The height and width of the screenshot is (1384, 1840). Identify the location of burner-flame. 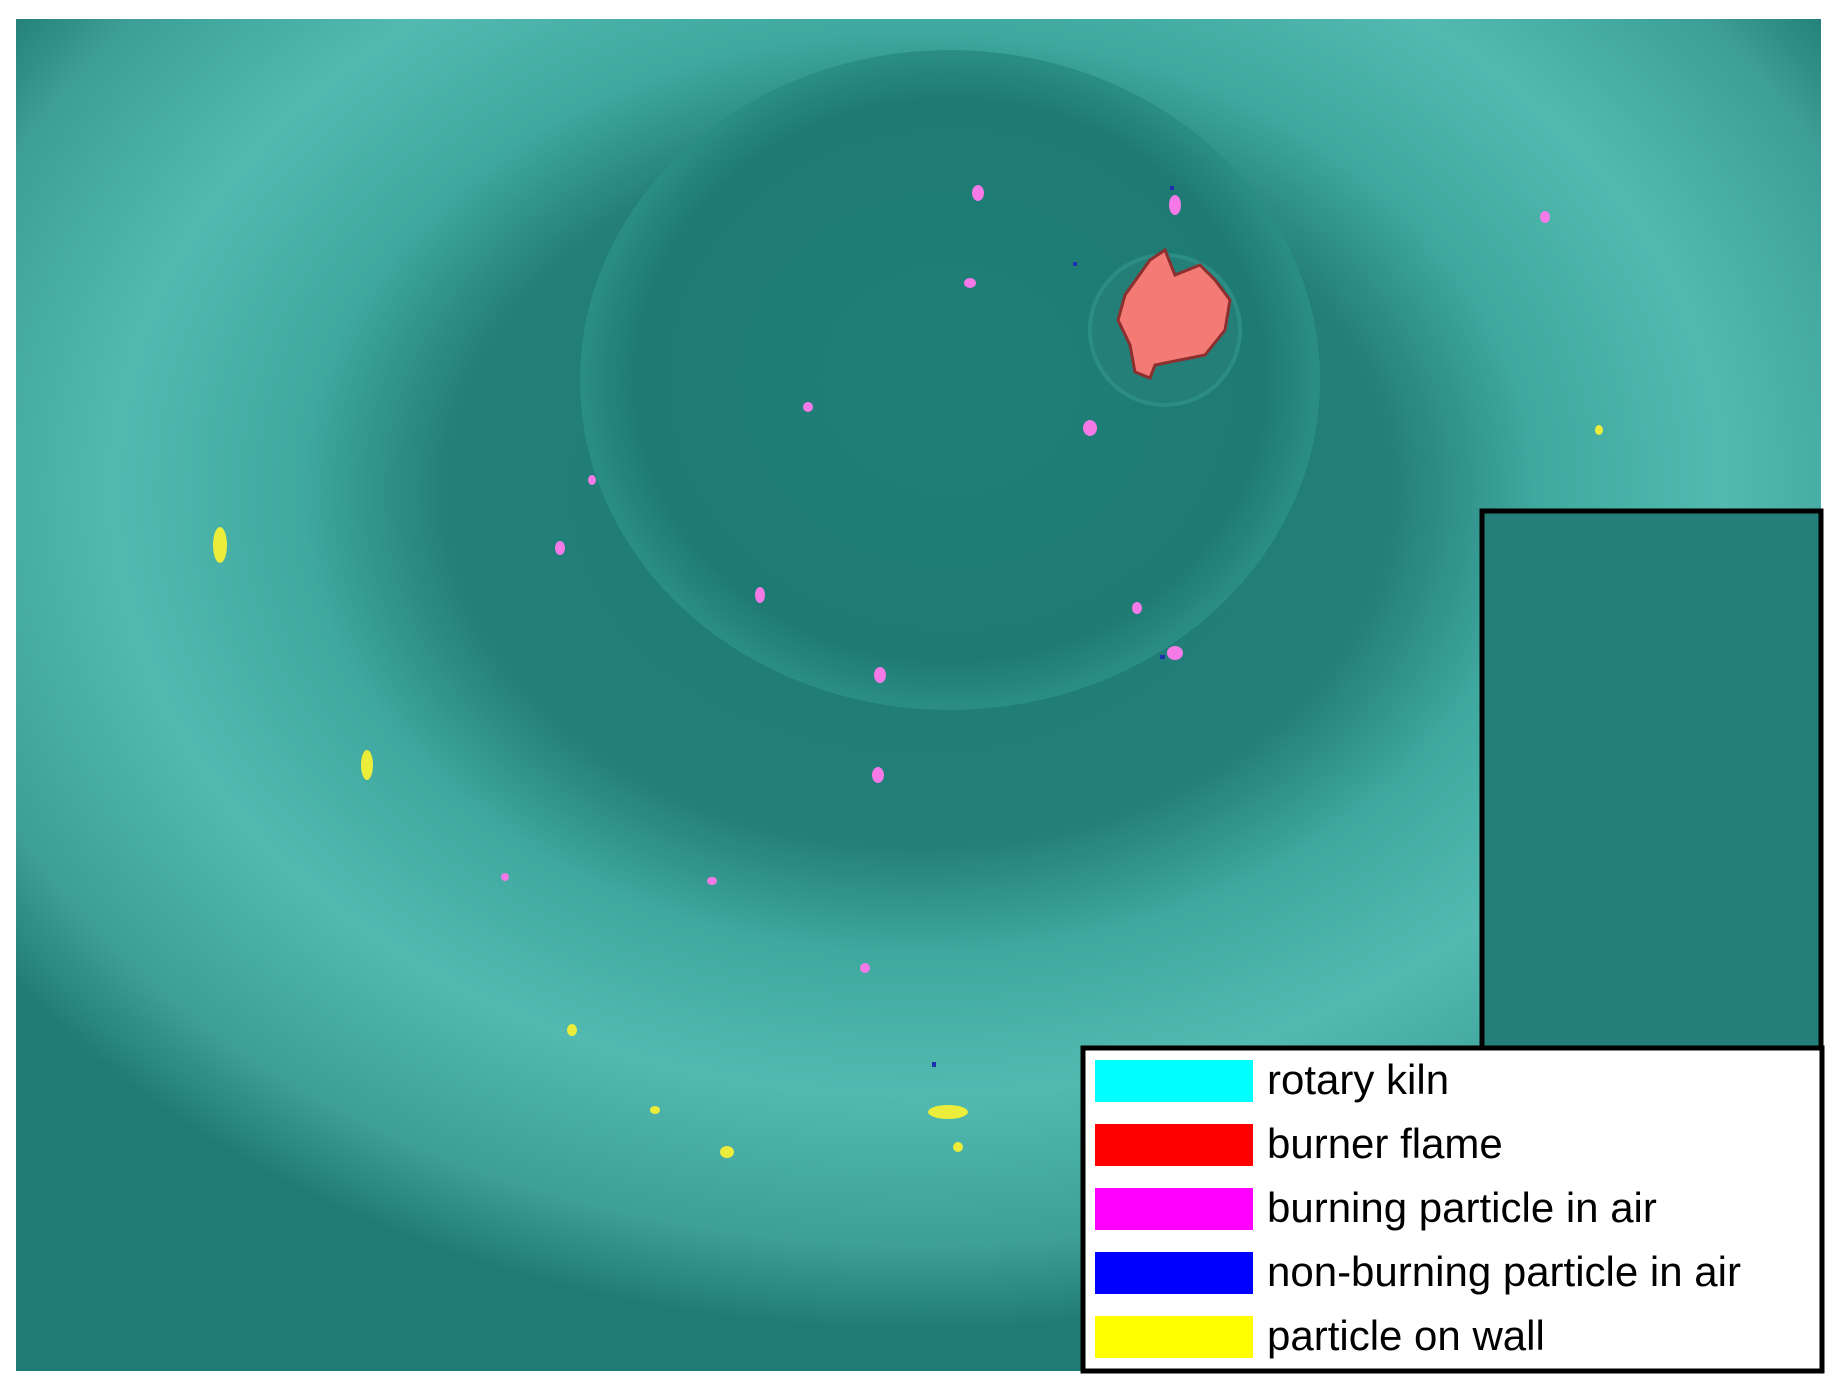
(1174, 313).